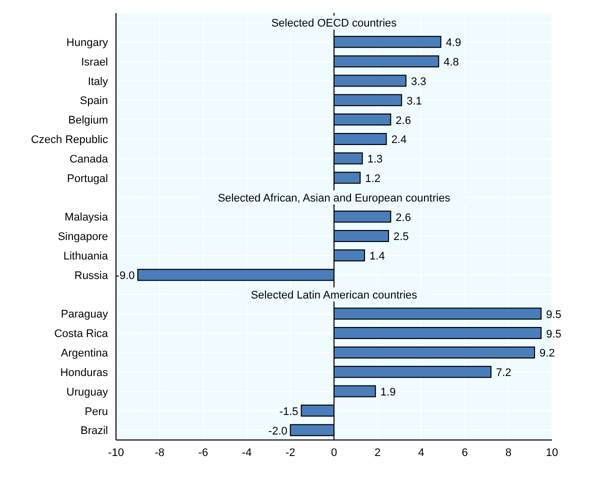 The image size is (590, 477). What do you see at coordinates (91, 276) in the screenshot?
I see `y-tick-label: Russia` at bounding box center [91, 276].